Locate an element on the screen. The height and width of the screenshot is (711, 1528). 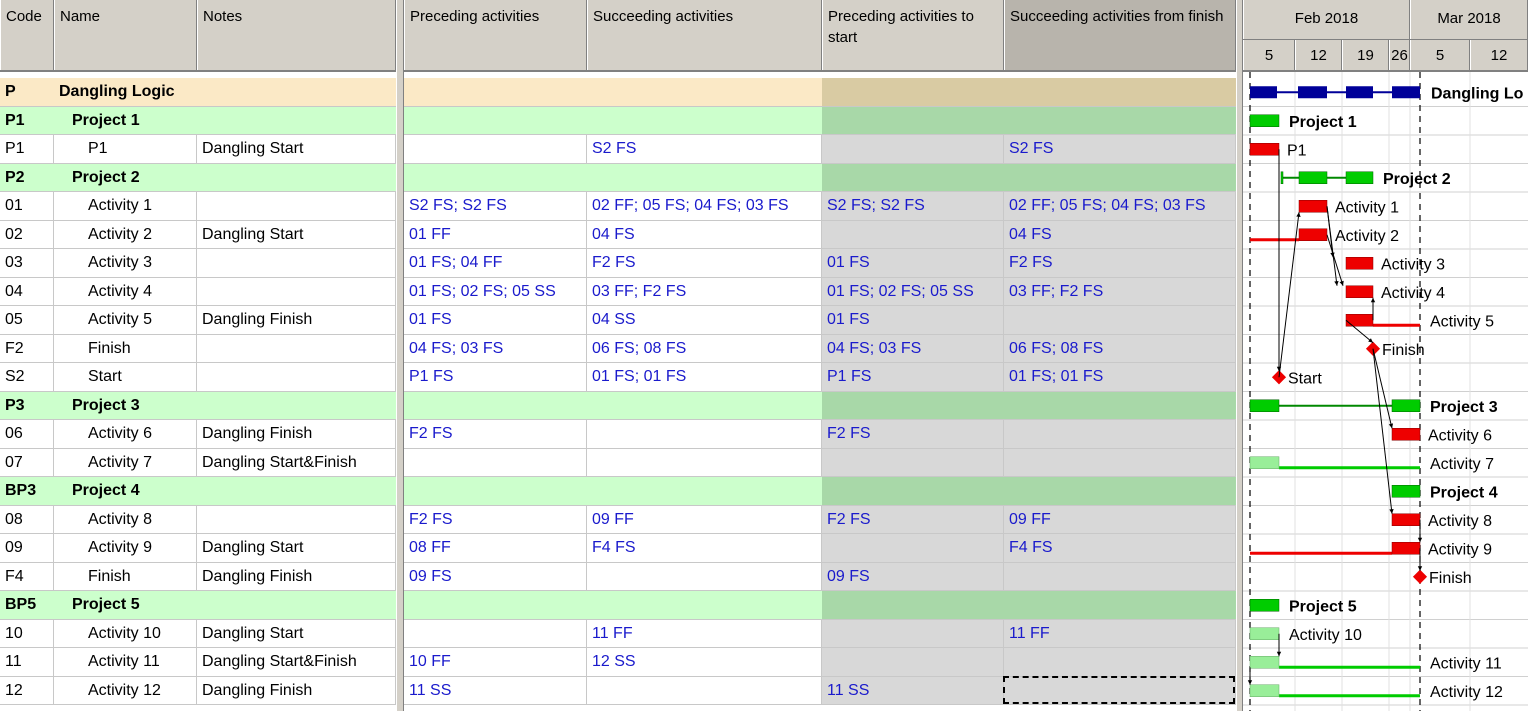
table-row: 01 FF 04 FS 04 FS is located at coordinates (820, 234).